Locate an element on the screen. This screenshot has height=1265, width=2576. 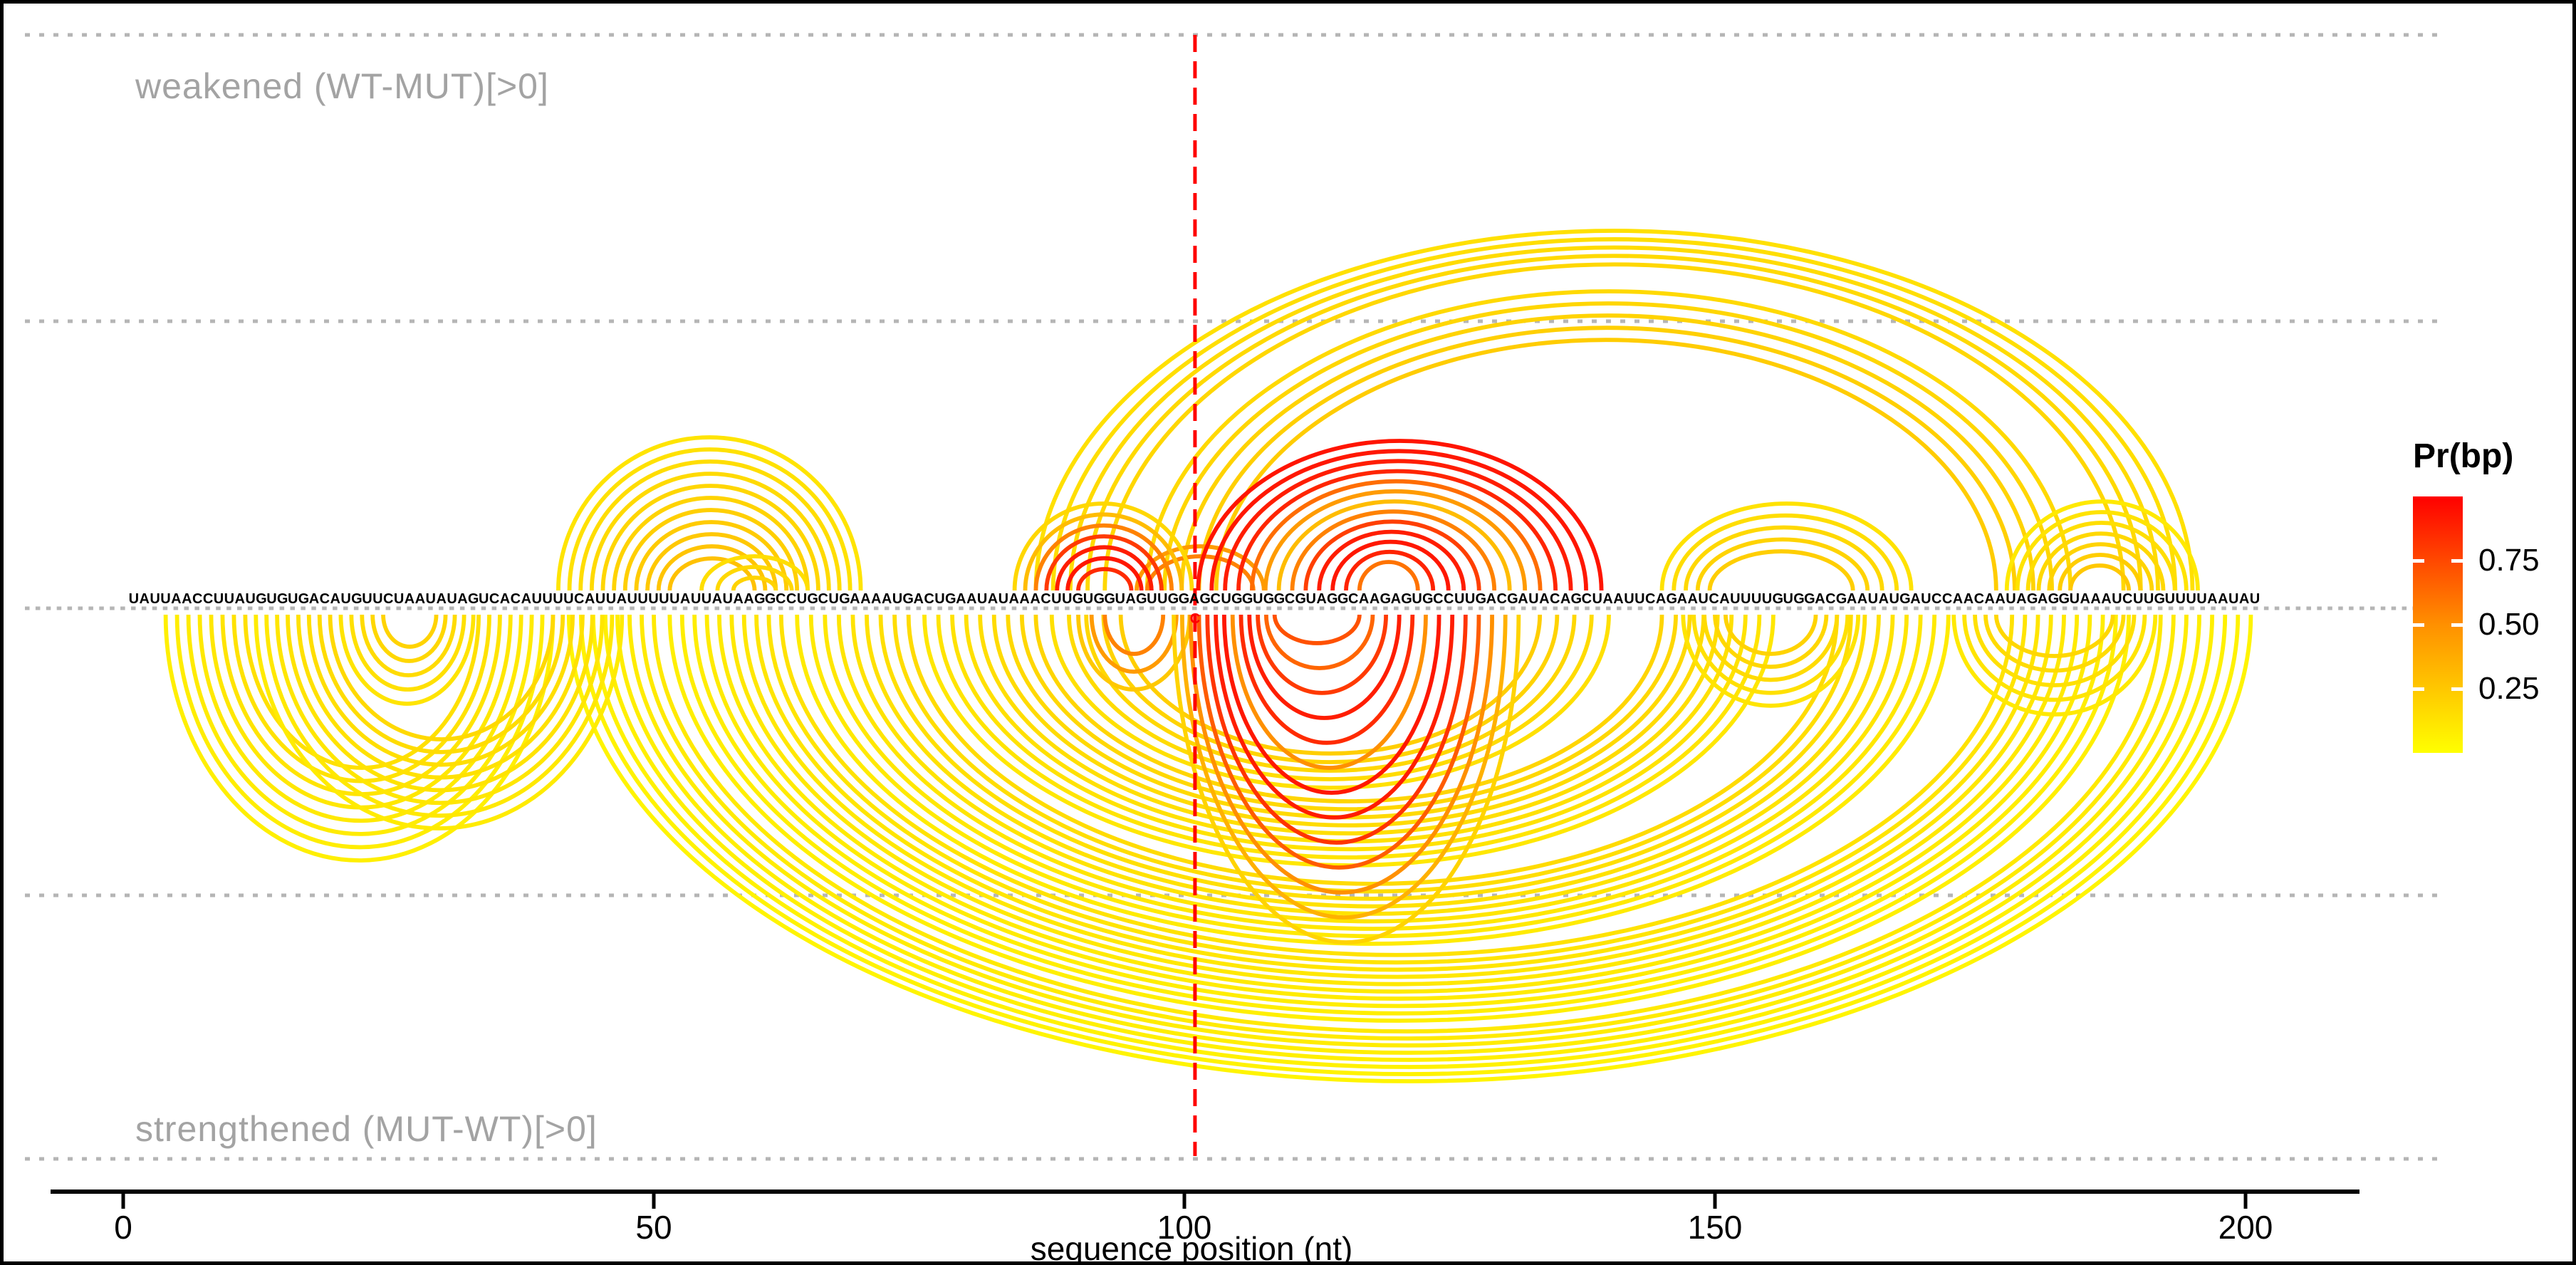
axis-title: sequence position (nt) is located at coordinates (1191, 1247).